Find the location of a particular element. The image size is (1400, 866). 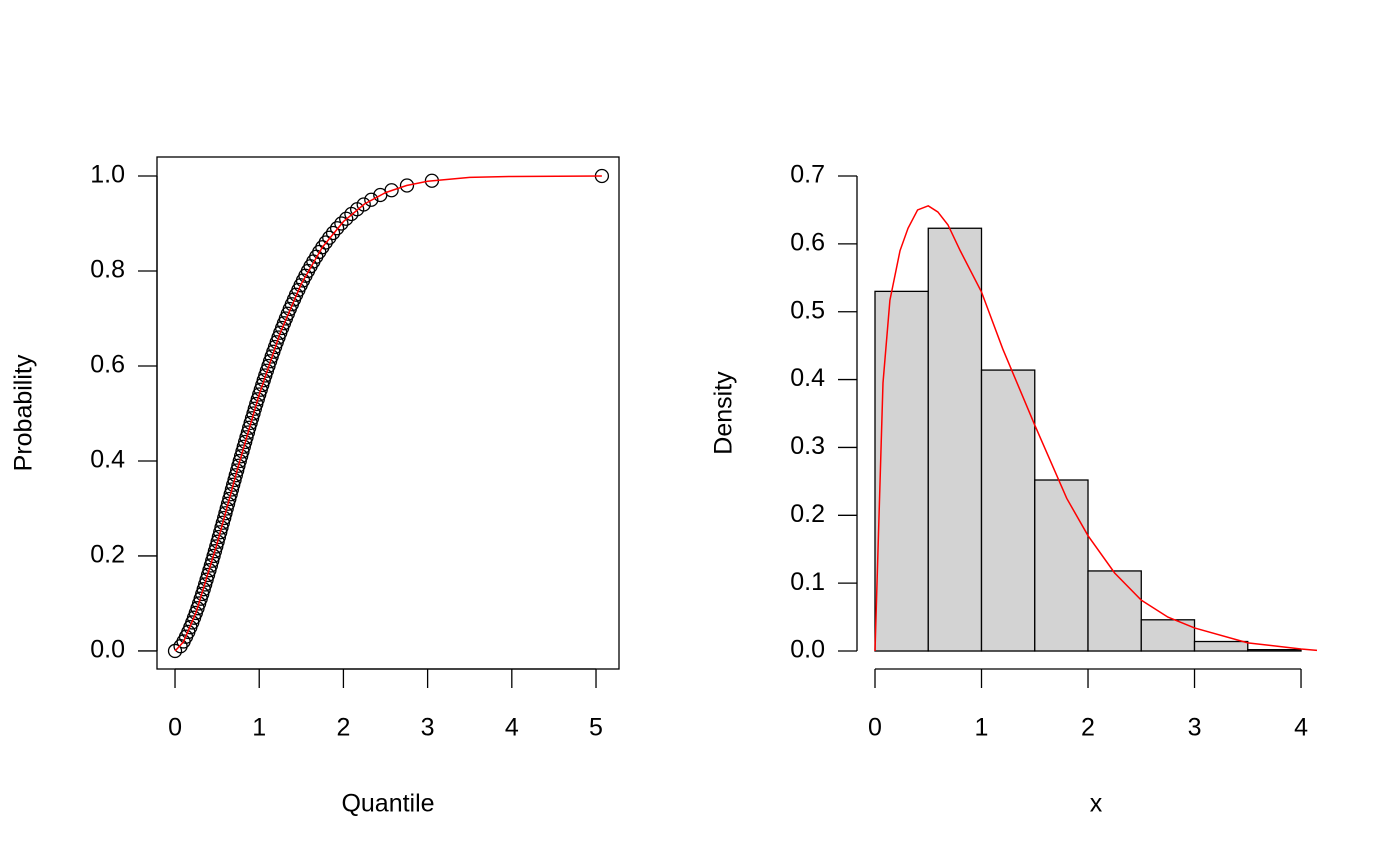

y-tick-label: 0.3 is located at coordinates (807, 446).